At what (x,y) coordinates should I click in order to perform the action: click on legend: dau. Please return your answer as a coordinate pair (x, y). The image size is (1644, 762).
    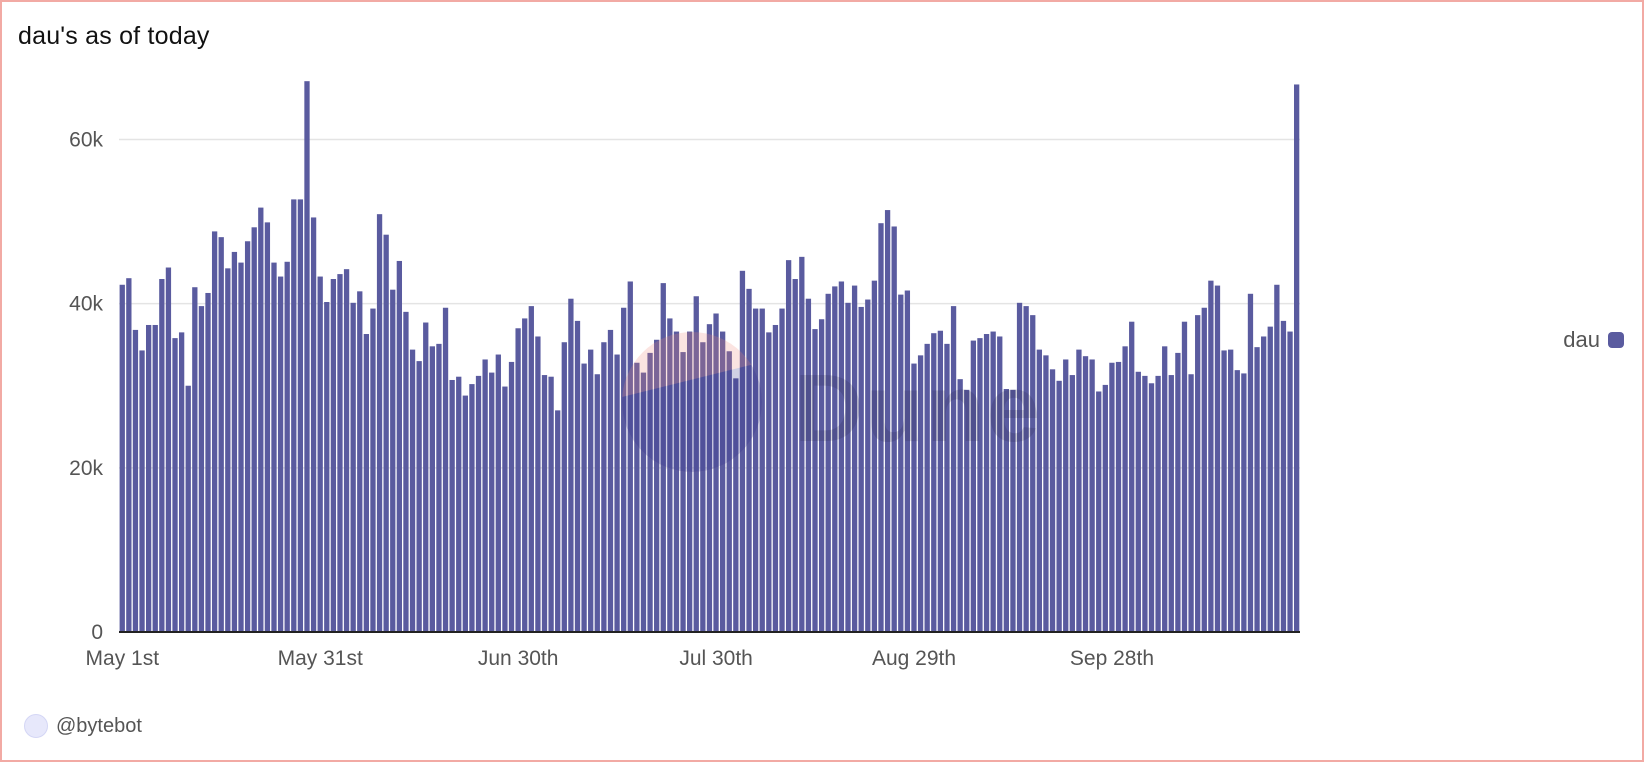
    Looking at the image, I should click on (1593, 340).